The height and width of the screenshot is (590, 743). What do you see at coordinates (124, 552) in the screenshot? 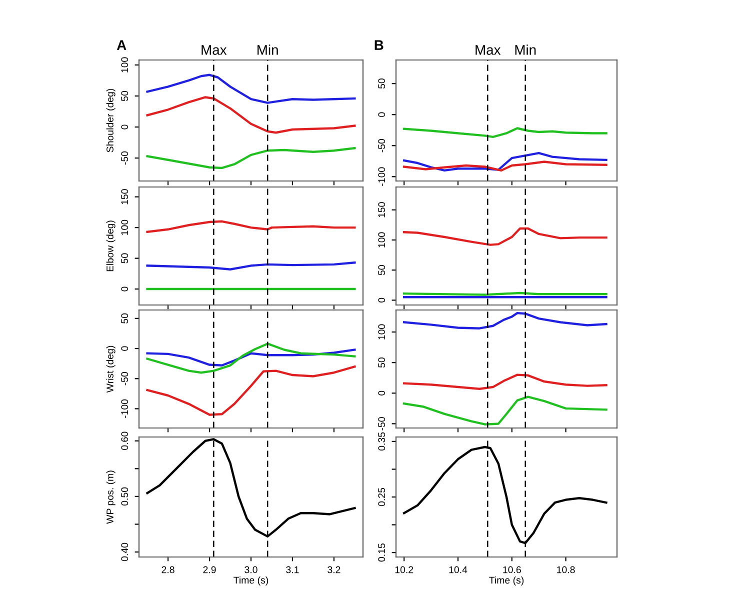
I see `y-tick-label: 0.40` at bounding box center [124, 552].